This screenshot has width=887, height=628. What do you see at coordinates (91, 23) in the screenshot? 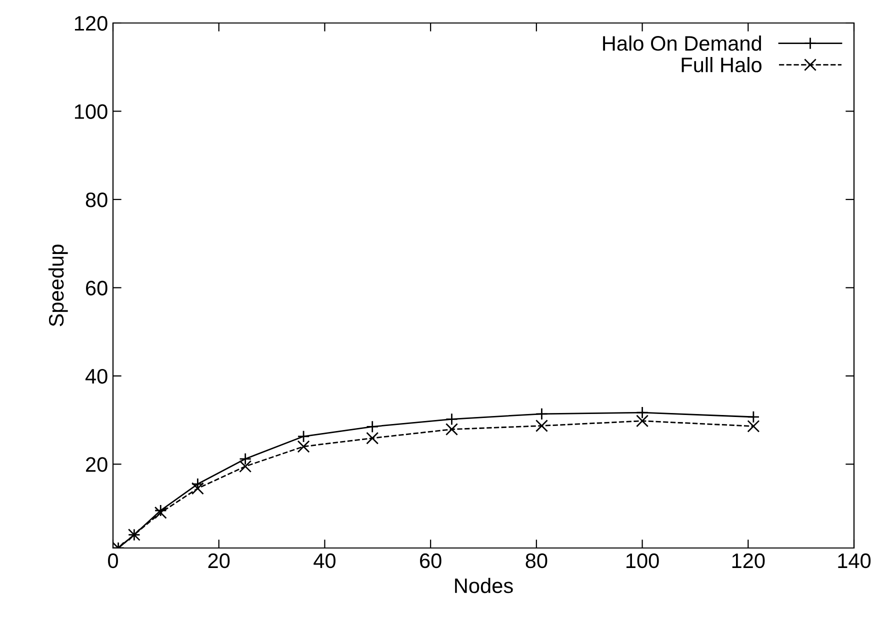
I see `y-tick-label: 120` at bounding box center [91, 23].